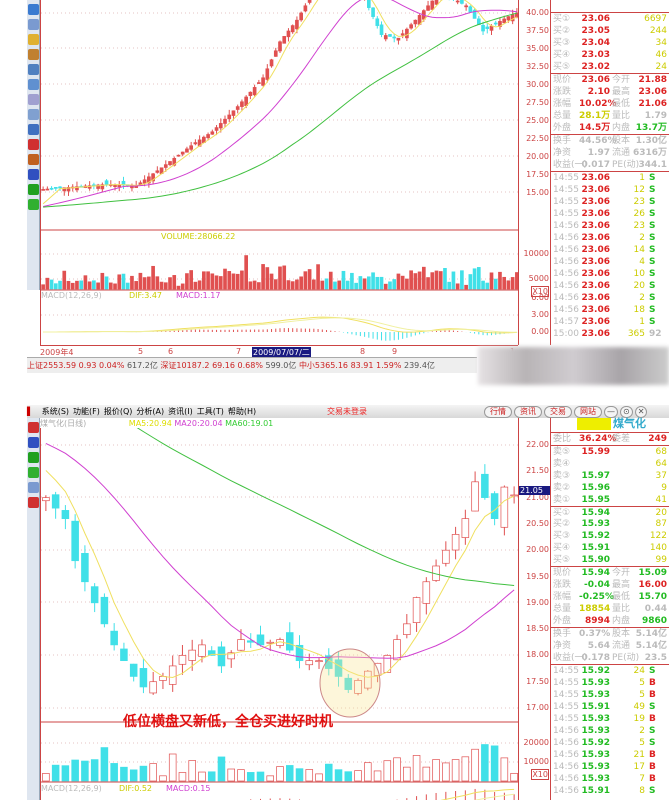 This screenshot has width=669, height=803. Describe the element at coordinates (86, 411) in the screenshot. I see `menu-item: 功能(F)` at that location.